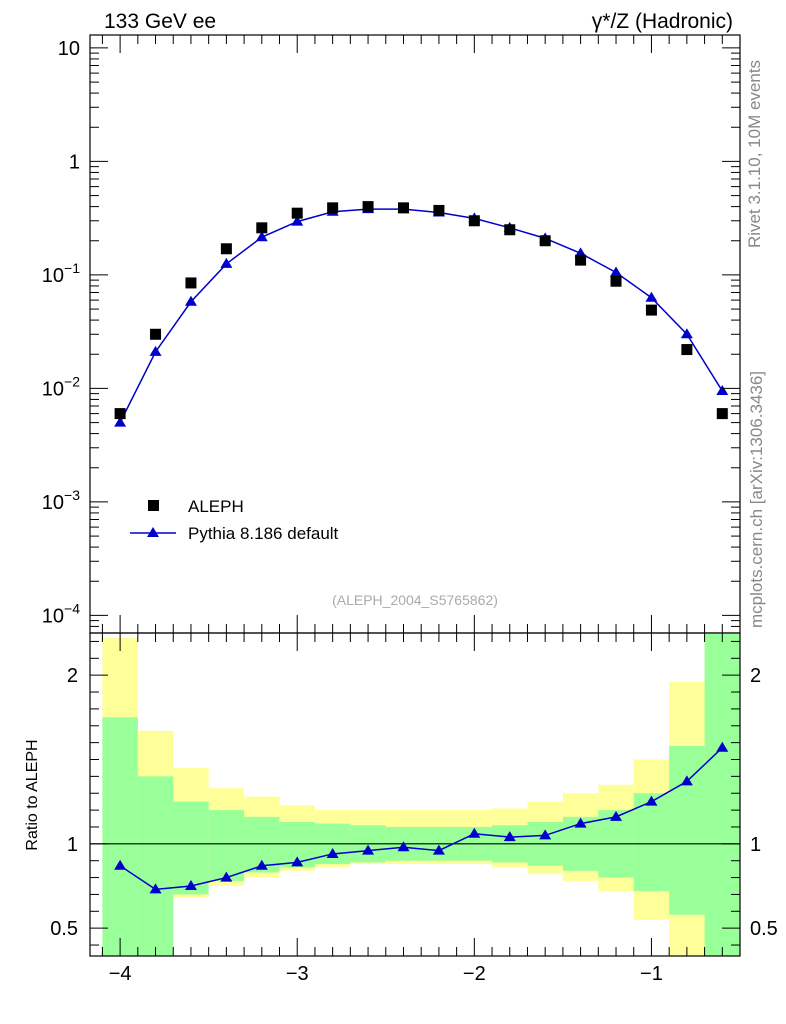 This screenshot has width=786, height=1024. Describe the element at coordinates (755, 845) in the screenshot. I see `y-tick-label-right: 1` at that location.